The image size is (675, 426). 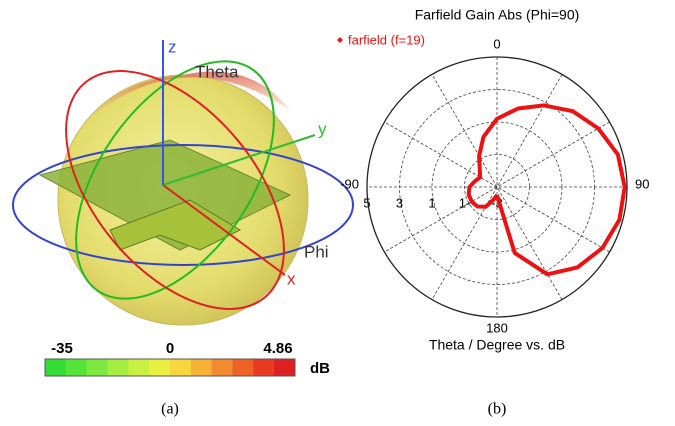 I want to click on y-label: y, so click(x=322, y=128).